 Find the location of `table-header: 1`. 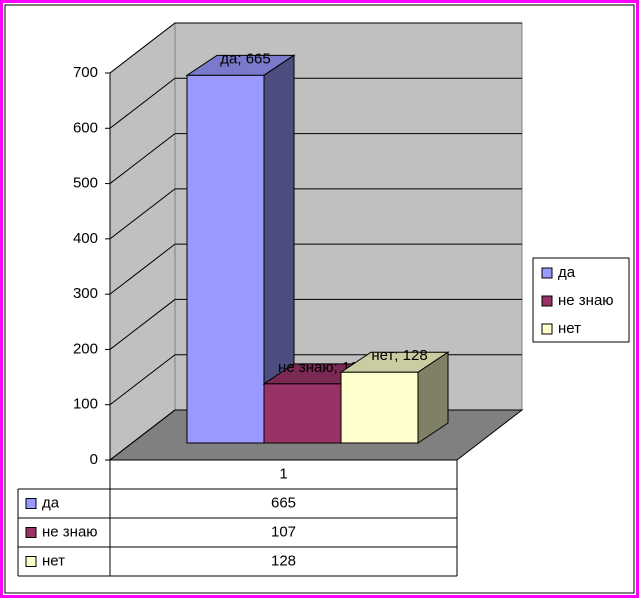

table-header: 1 is located at coordinates (283, 473).